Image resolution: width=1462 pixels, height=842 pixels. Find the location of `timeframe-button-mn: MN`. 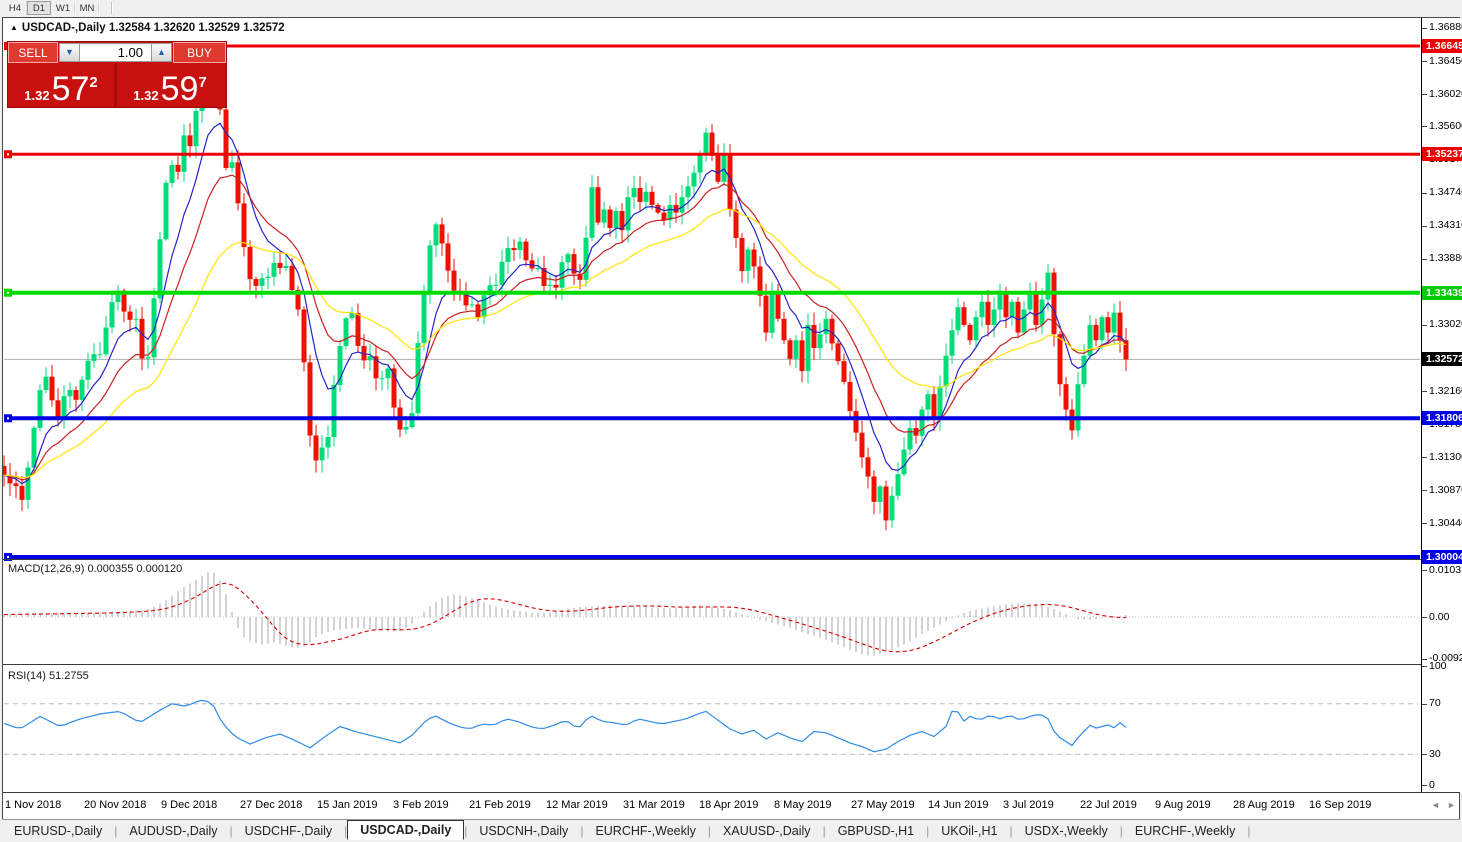

timeframe-button-mn: MN is located at coordinates (87, 8).